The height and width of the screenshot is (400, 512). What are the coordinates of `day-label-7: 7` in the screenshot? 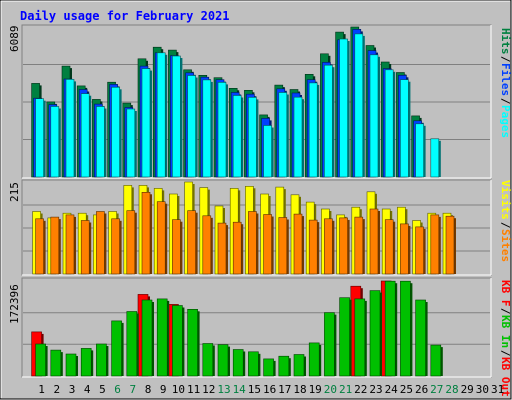 It's located at (132, 389).